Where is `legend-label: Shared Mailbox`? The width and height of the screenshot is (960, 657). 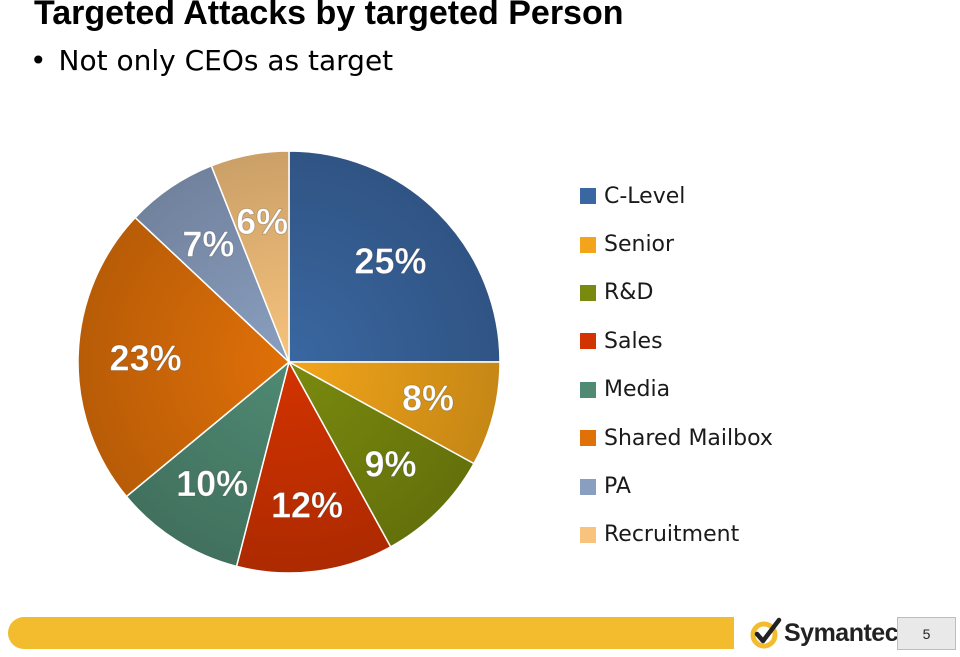 legend-label: Shared Mailbox is located at coordinates (688, 438).